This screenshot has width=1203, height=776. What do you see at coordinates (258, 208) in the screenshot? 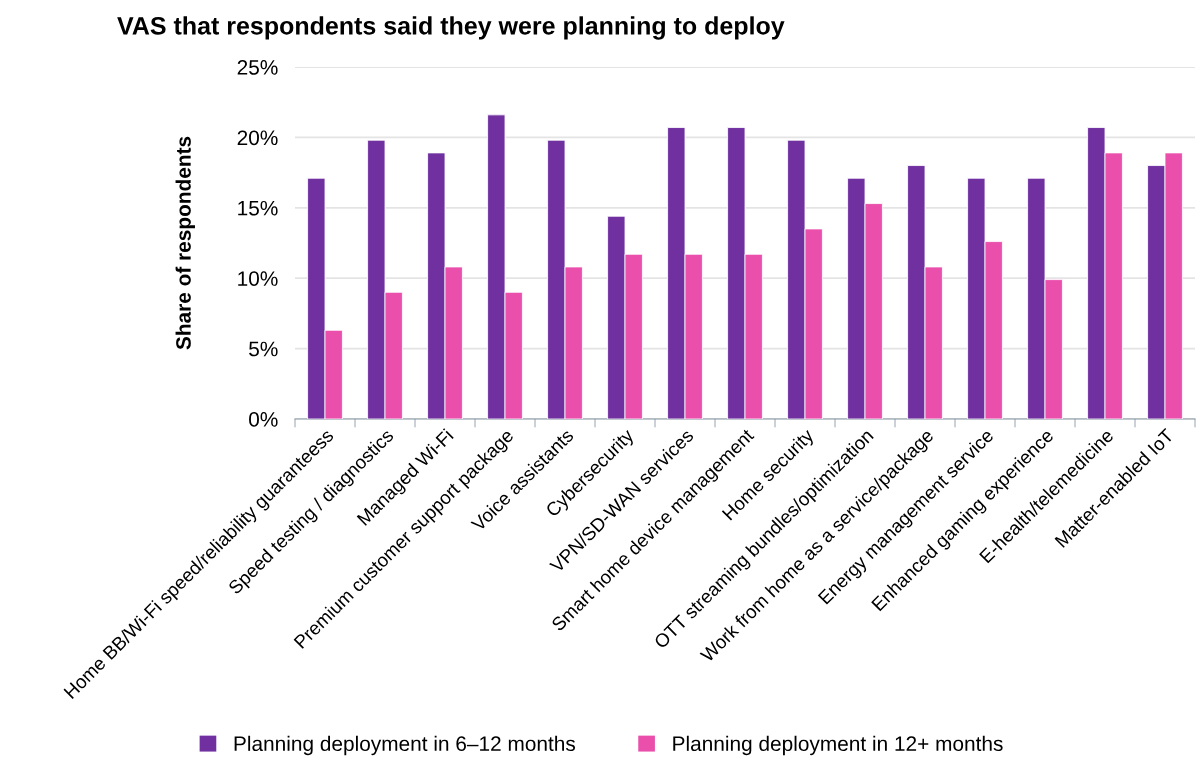
I see `y-tick-label: 15%` at bounding box center [258, 208].